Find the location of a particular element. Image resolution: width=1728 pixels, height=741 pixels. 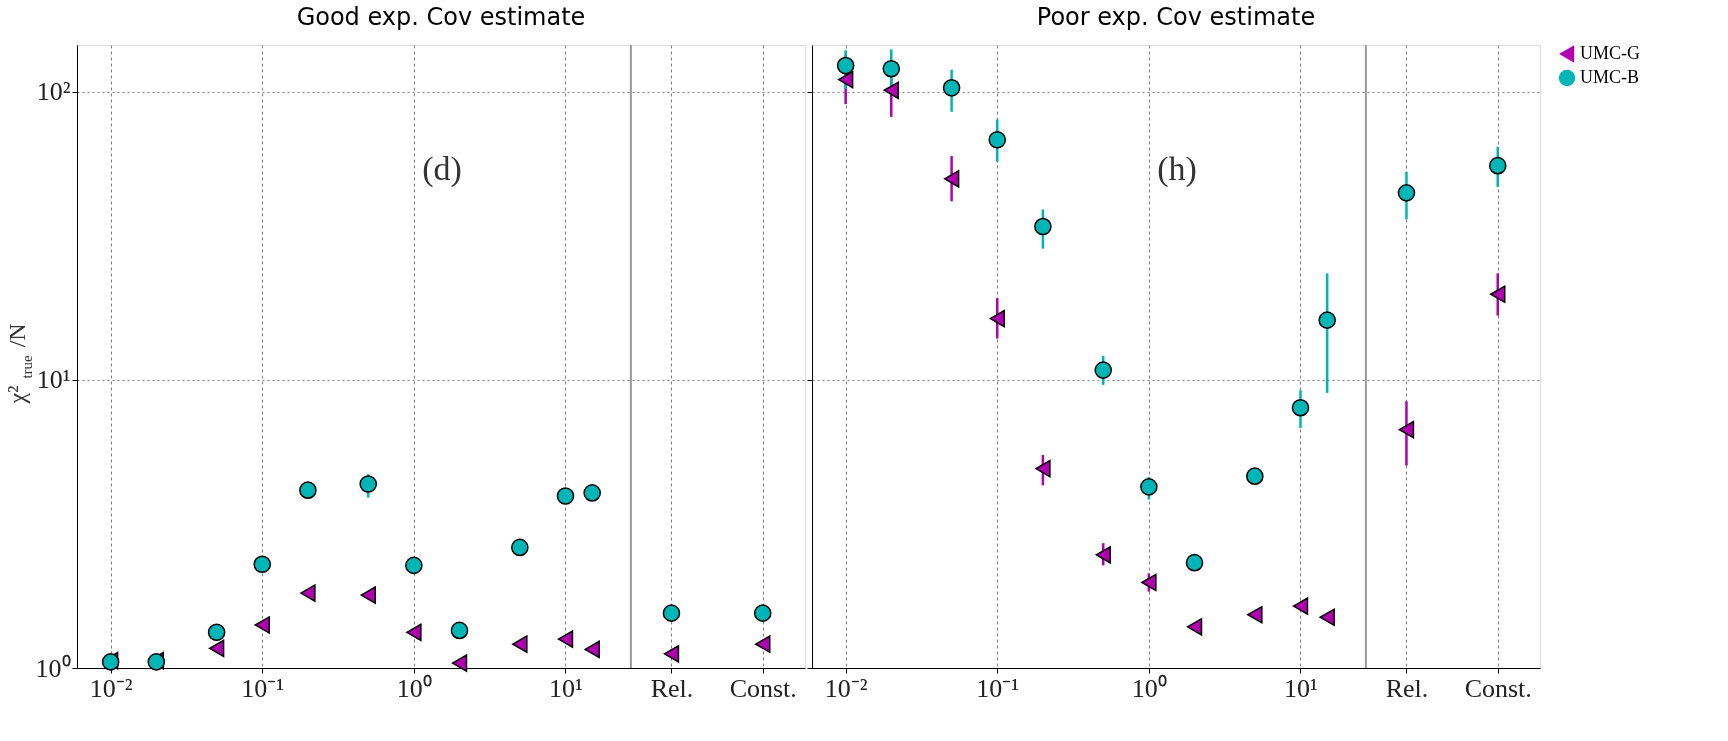

y-tick-label: 10⁰ is located at coordinates (53, 668).